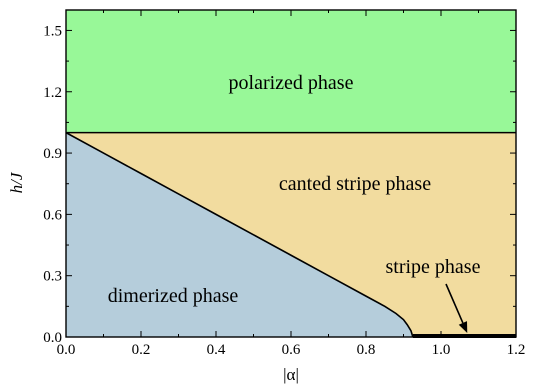  What do you see at coordinates (141, 350) in the screenshot?
I see `x-tick-label: 0.2` at bounding box center [141, 350].